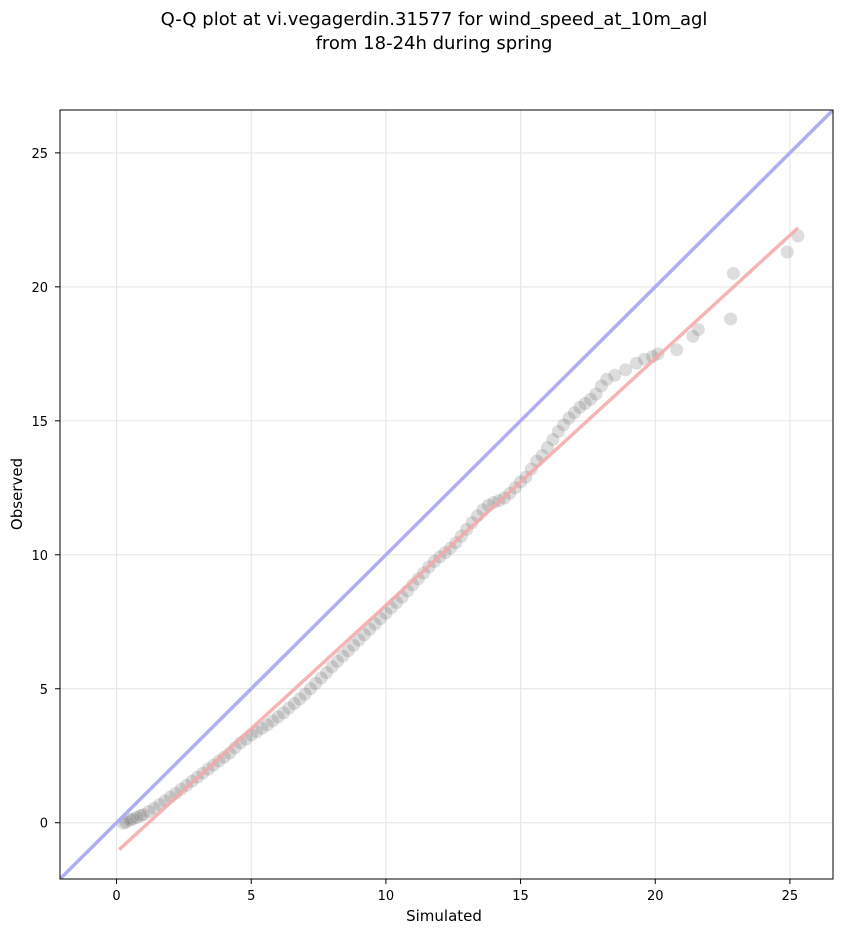  What do you see at coordinates (39, 288) in the screenshot?
I see `y-tick-label: 20` at bounding box center [39, 288].